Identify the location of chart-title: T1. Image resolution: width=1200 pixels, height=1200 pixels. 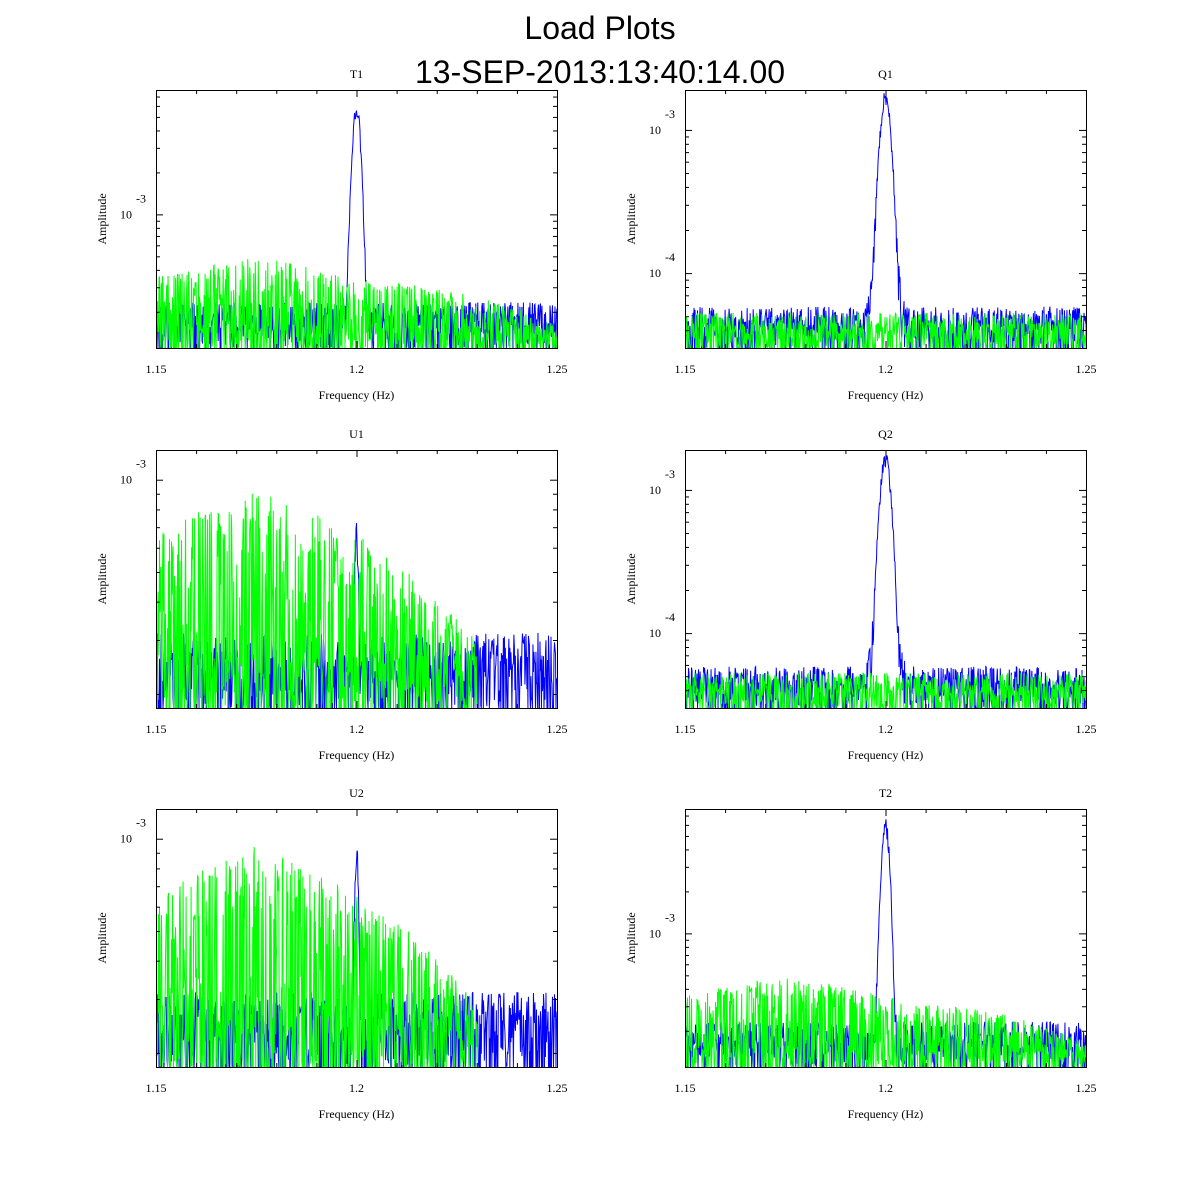
(356, 74).